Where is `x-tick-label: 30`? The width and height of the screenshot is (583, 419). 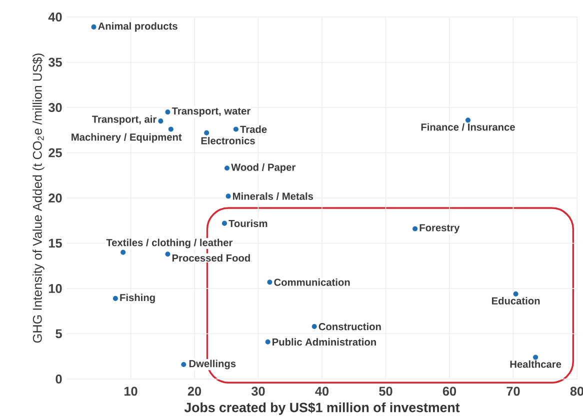 x-tick-label: 30 is located at coordinates (258, 391).